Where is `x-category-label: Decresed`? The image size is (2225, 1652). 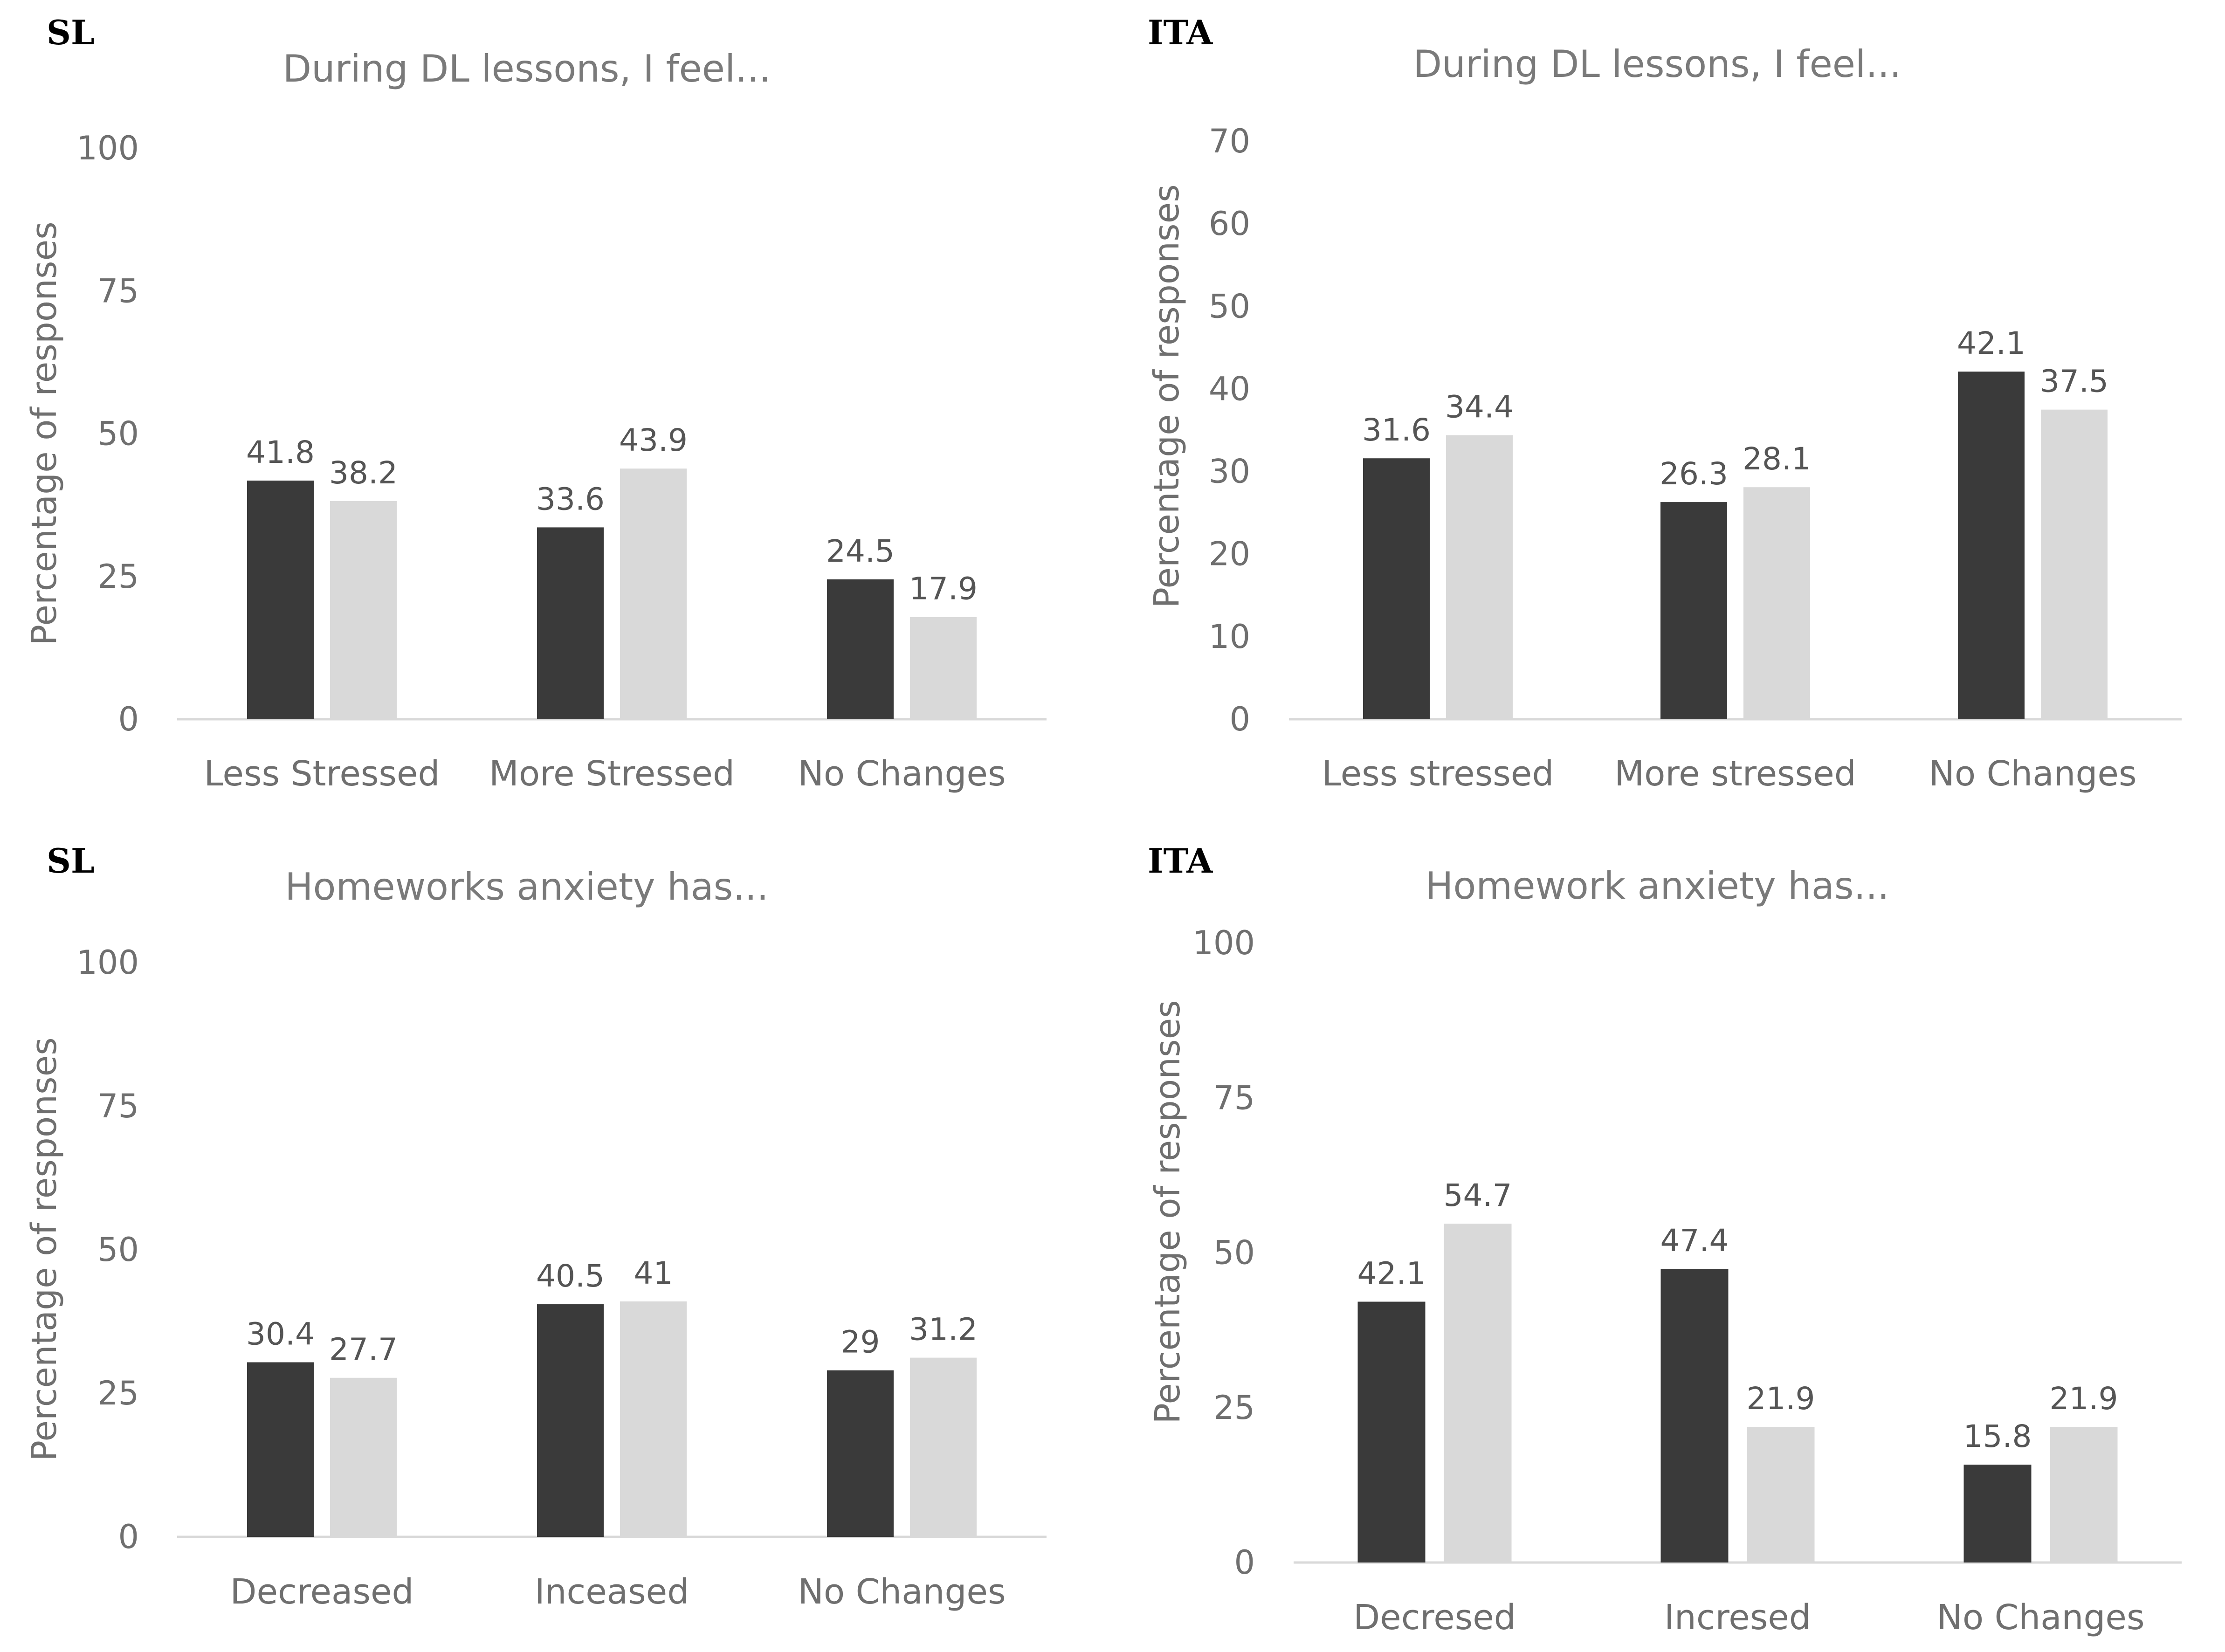 x-category-label: Decresed is located at coordinates (1434, 1617).